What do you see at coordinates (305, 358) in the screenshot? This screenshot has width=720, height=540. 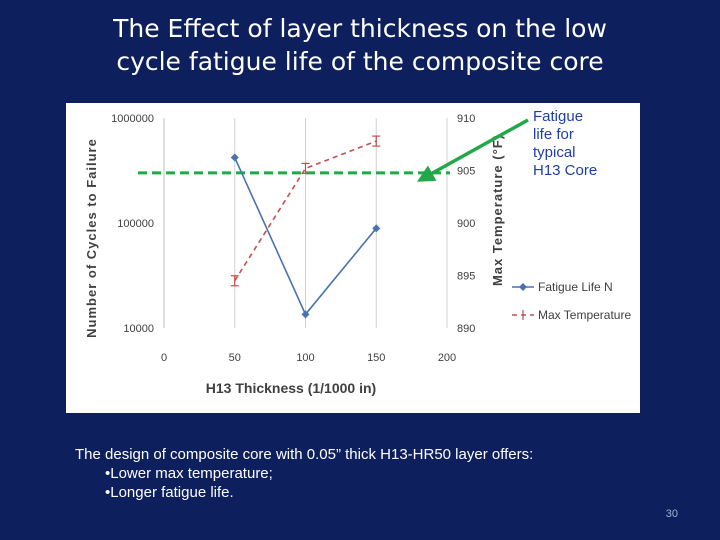 I see `x-tick-label: 100` at bounding box center [305, 358].